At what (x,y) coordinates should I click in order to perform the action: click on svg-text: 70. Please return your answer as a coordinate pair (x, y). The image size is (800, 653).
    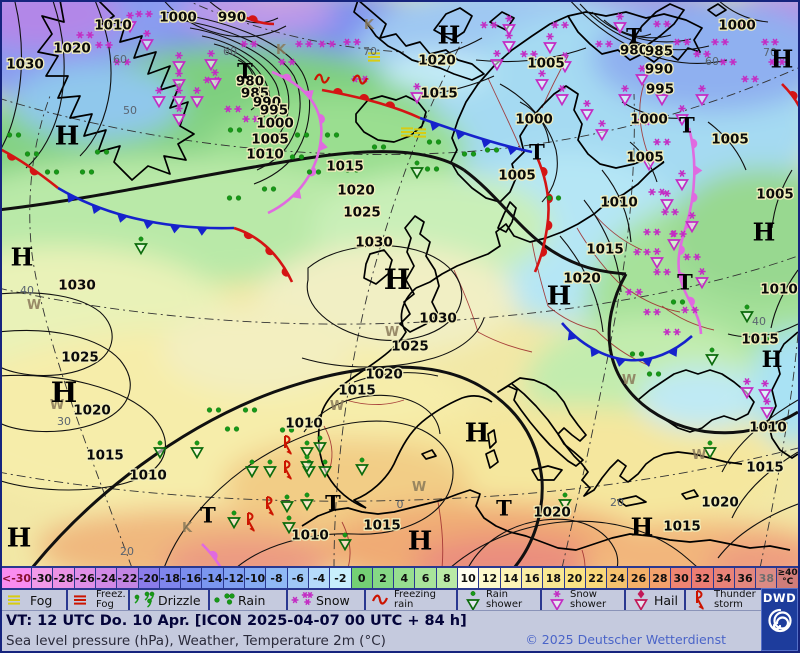
    Looking at the image, I should click on (770, 52).